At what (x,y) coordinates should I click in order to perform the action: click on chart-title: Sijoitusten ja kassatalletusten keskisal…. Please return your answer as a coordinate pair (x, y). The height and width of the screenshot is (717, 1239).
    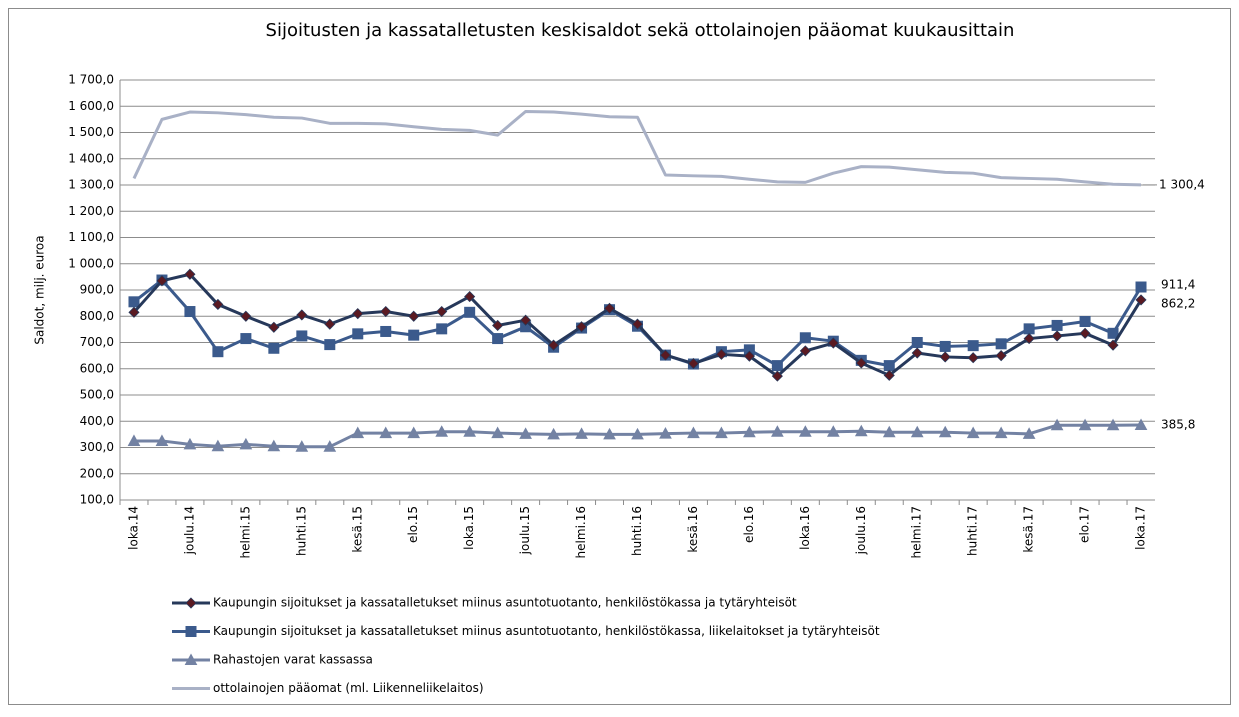
    Looking at the image, I should click on (640, 30).